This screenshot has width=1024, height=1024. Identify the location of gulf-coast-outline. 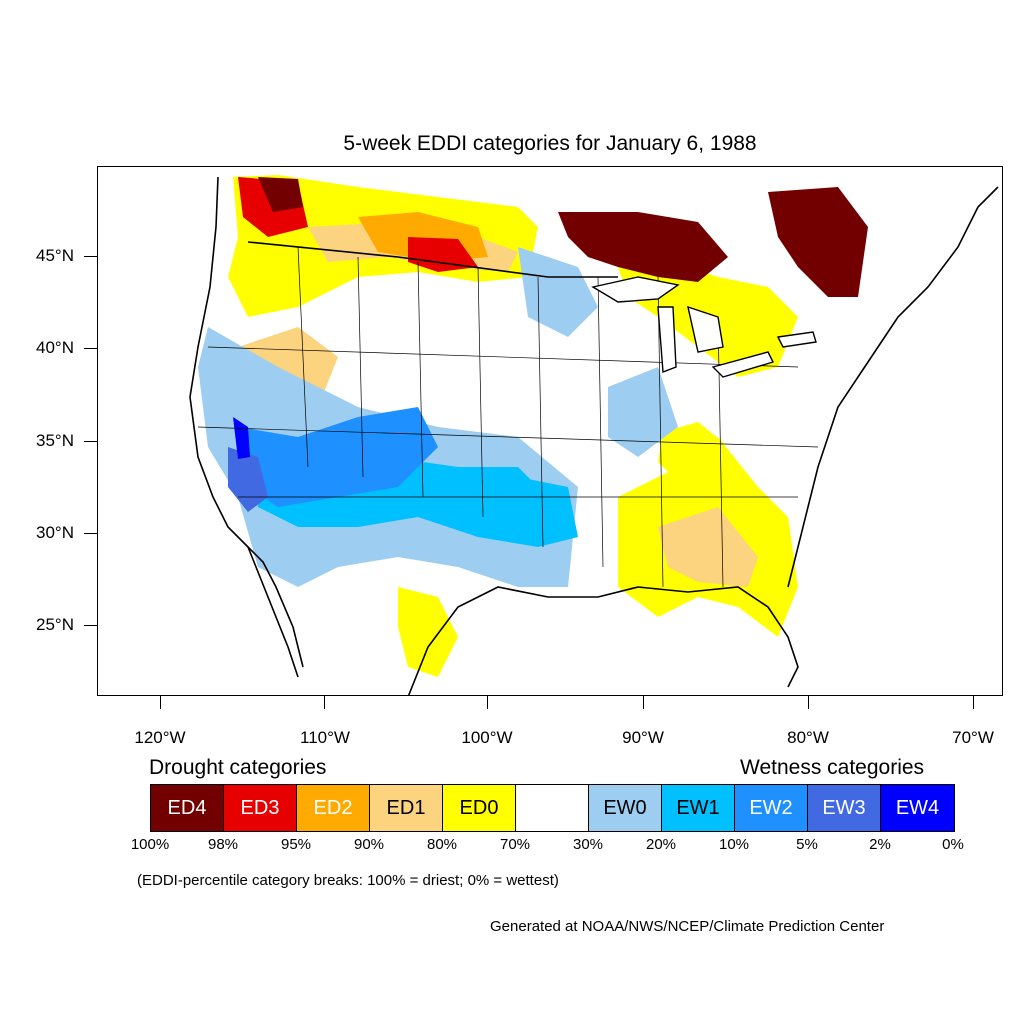
(603, 640).